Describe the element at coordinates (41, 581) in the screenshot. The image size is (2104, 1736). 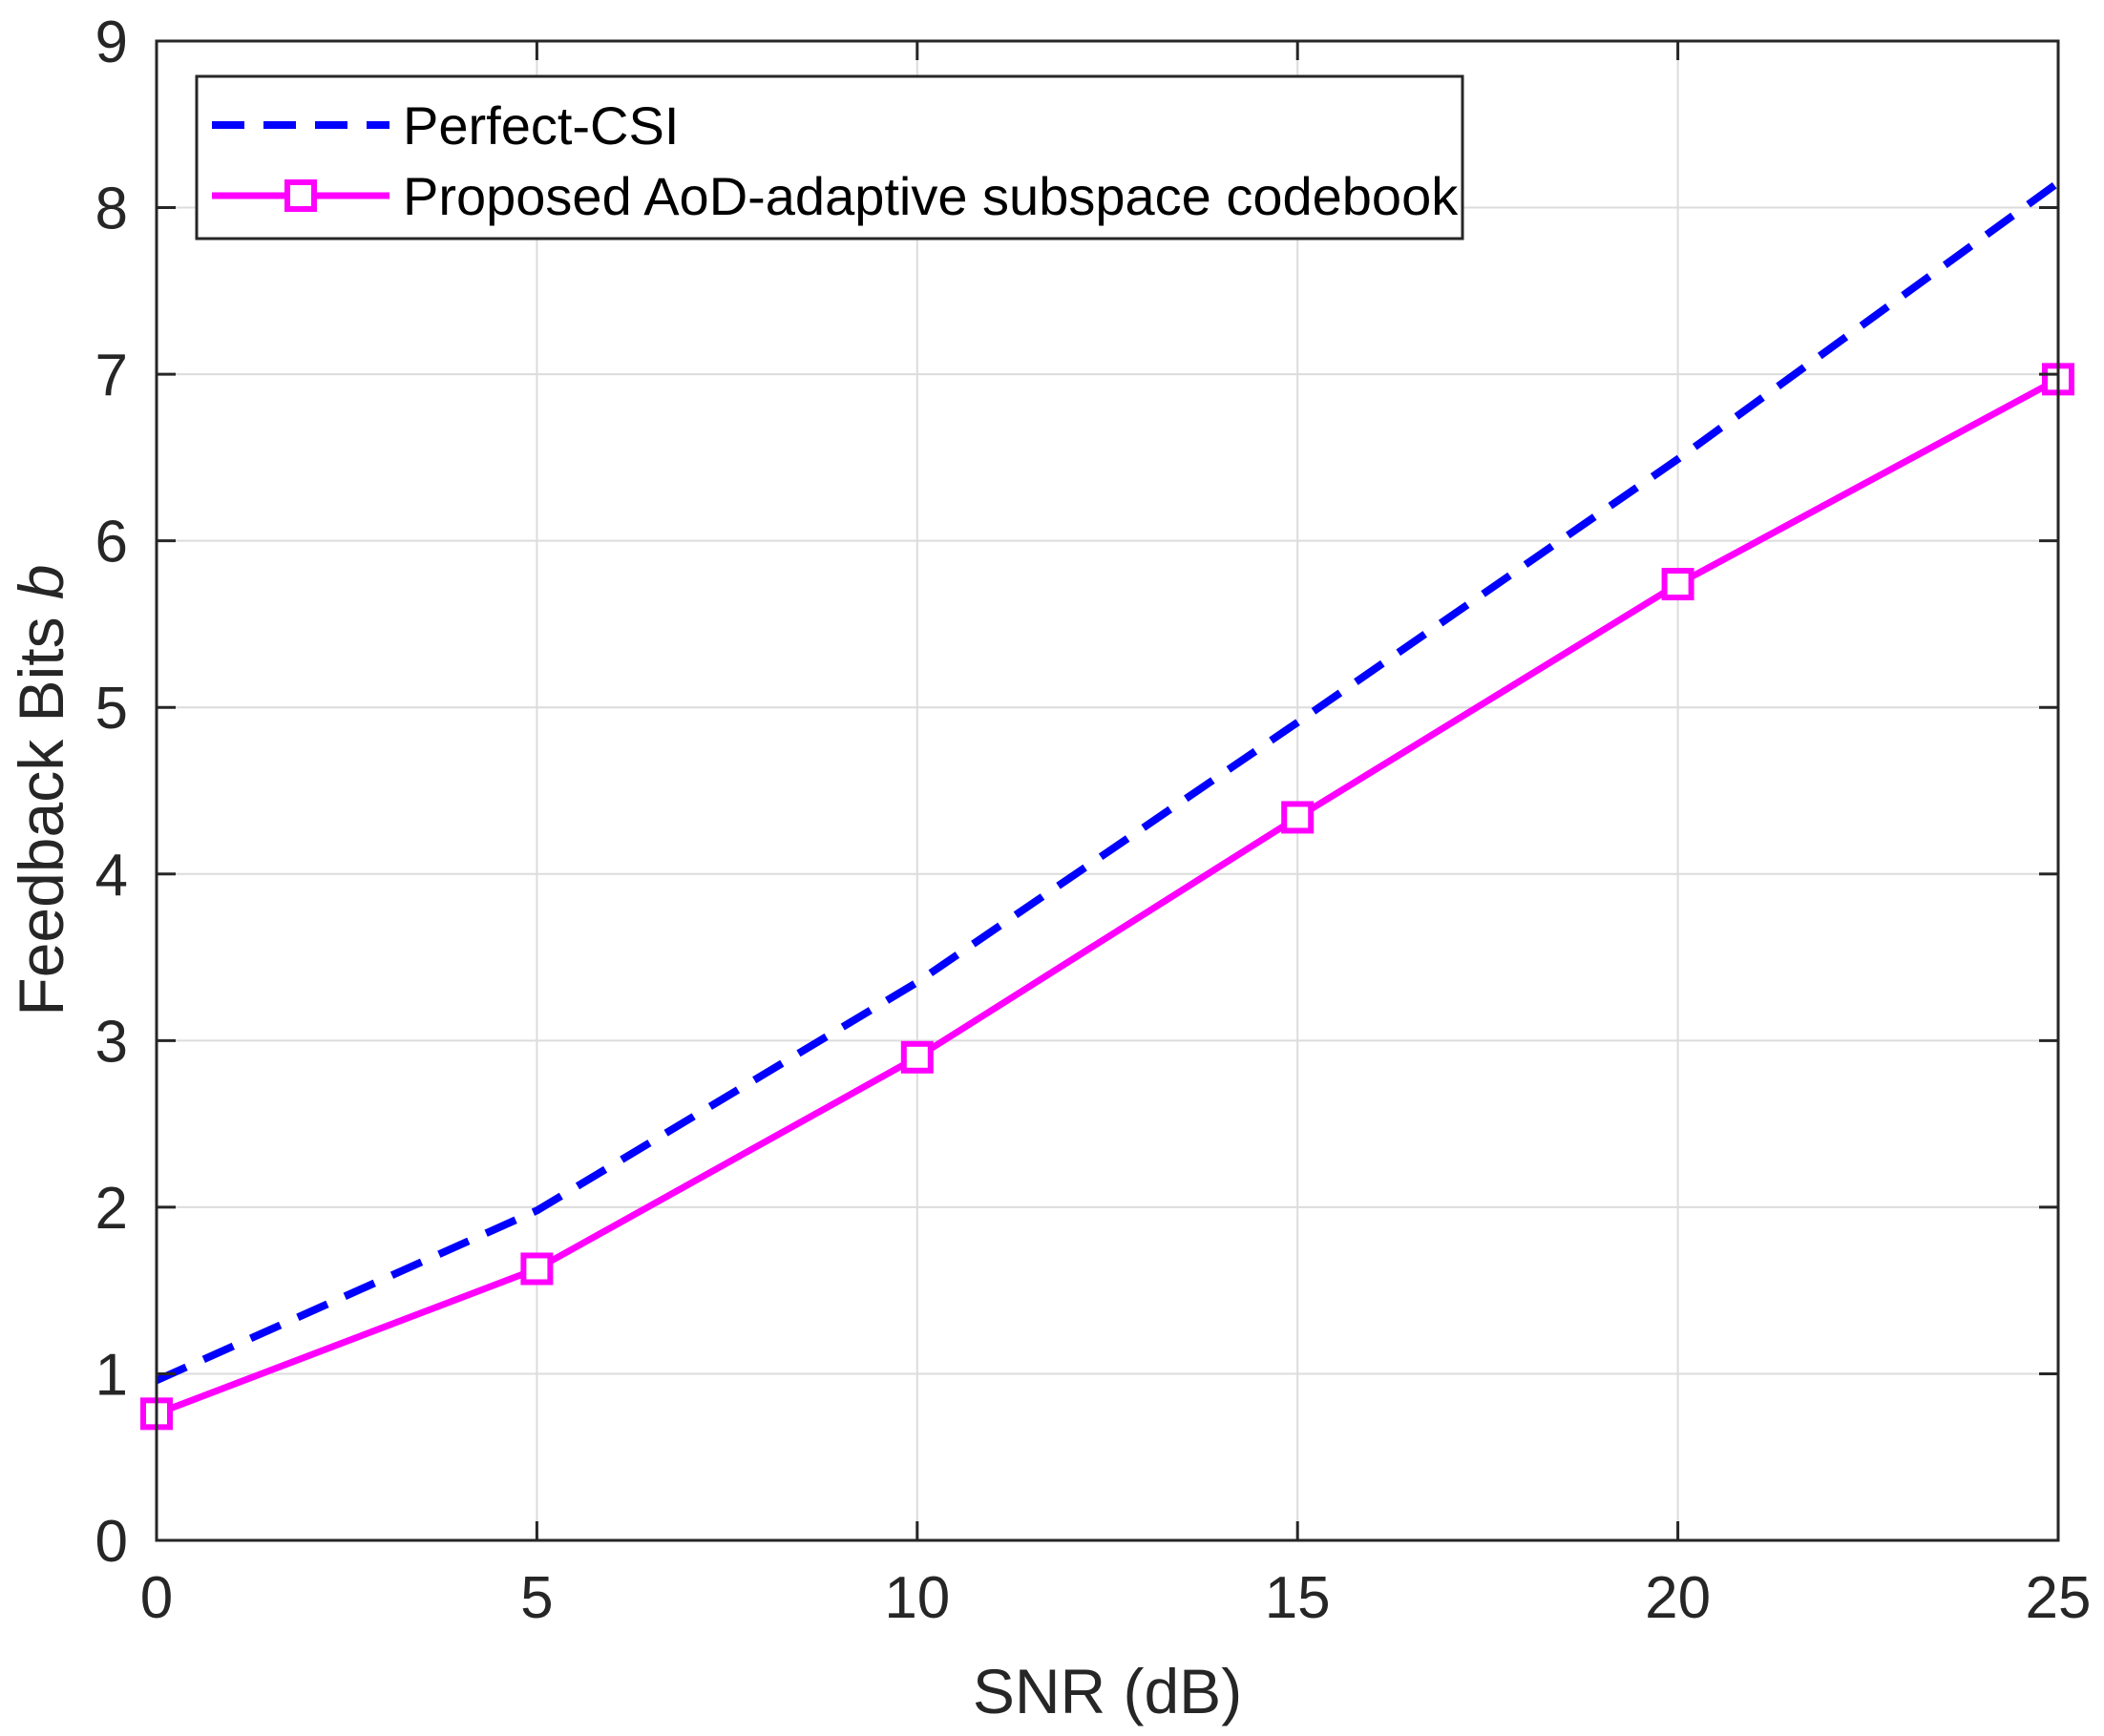
I see `y-axis-label-variable: b` at that location.